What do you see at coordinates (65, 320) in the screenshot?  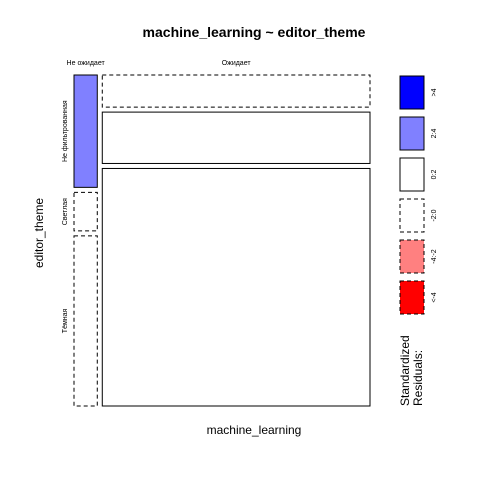 I see `y-category-label-тёмная: Тёмная` at bounding box center [65, 320].